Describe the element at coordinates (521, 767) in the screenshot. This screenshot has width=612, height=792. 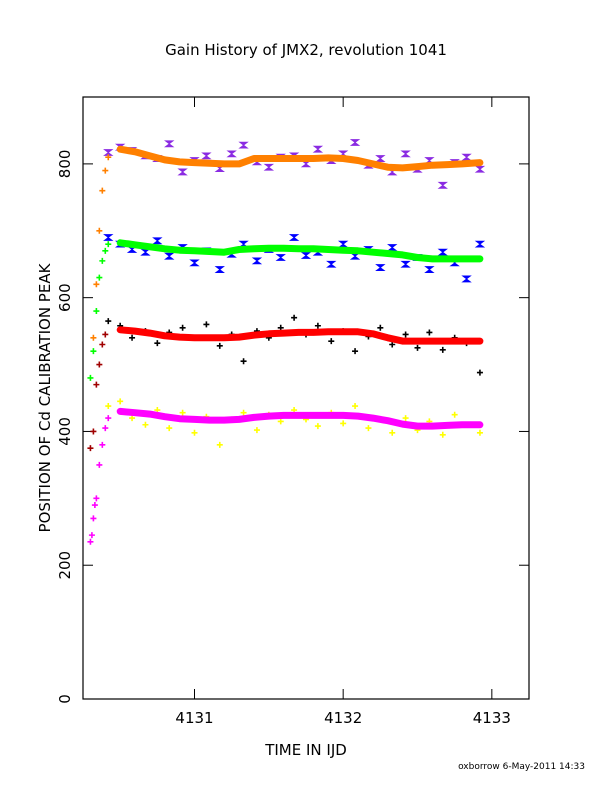
I see `footer-timestamp: oxborrow 6-May-2011 14:33` at that location.